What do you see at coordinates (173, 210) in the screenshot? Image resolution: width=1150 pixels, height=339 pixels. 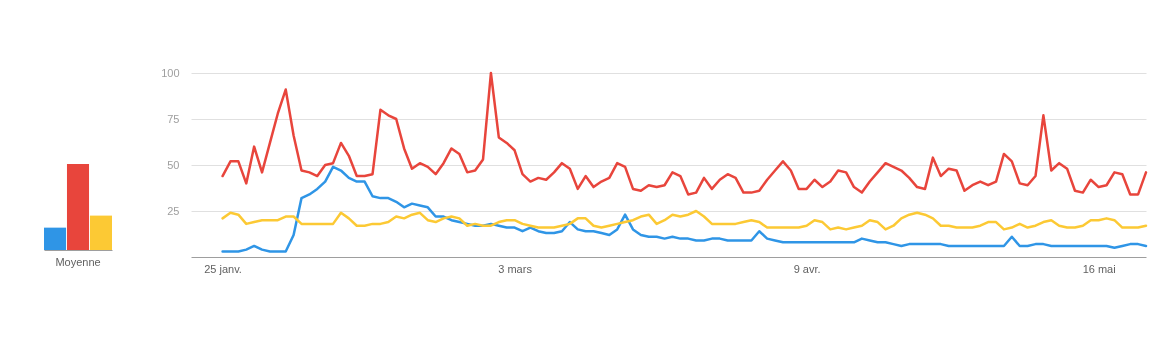 I see `y-tick-label: 25` at bounding box center [173, 210].